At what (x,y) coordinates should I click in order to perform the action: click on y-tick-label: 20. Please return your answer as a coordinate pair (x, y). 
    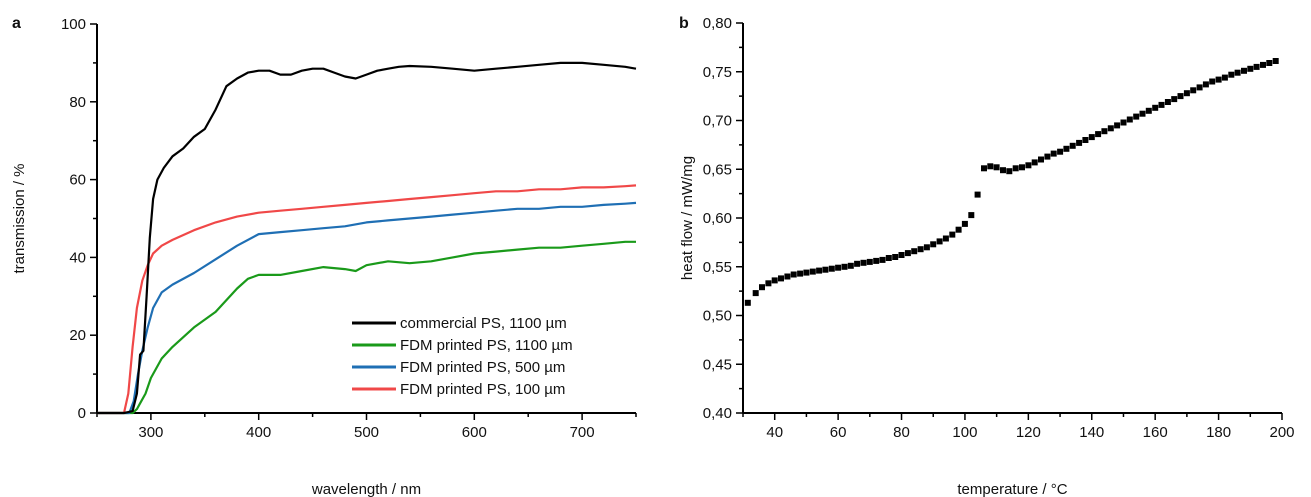
    Looking at the image, I should click on (77, 335).